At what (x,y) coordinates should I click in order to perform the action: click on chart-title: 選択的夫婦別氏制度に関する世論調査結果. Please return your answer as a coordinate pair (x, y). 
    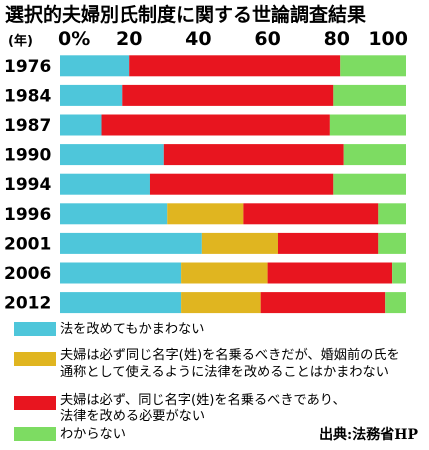
    Looking at the image, I should click on (185, 14).